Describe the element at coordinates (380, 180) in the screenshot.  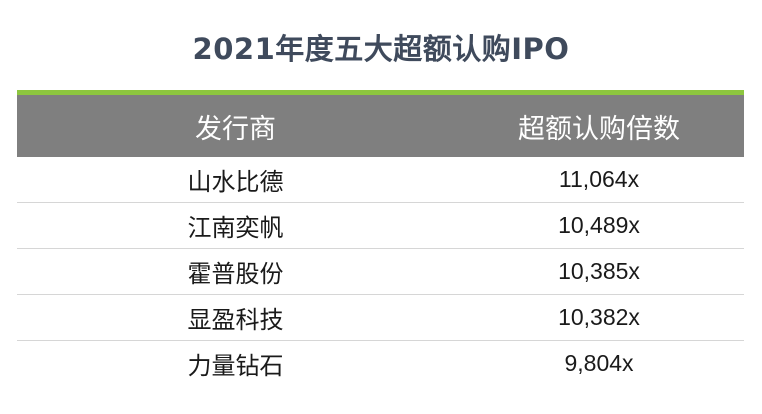
I see `table-row: 山水比德 11,064x` at that location.